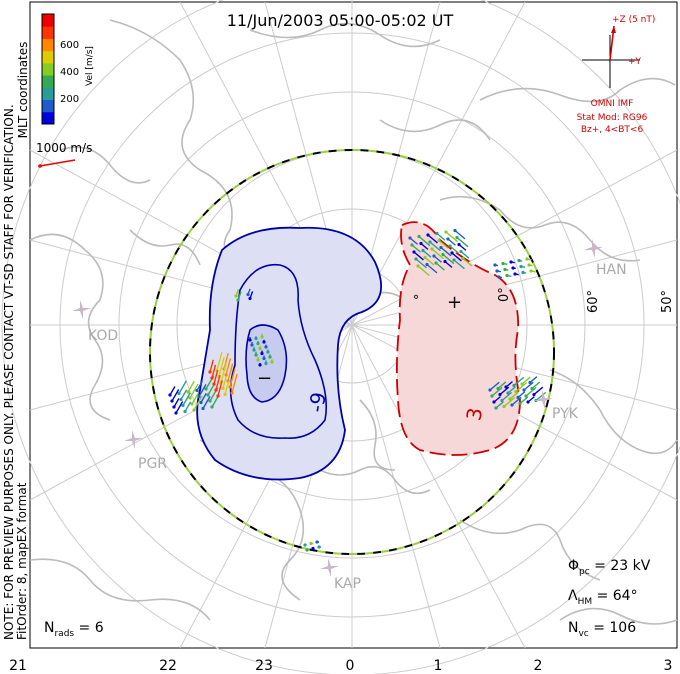 This screenshot has width=680, height=674. I want to click on coordinates-label: MLT coordinates, so click(23, 90).